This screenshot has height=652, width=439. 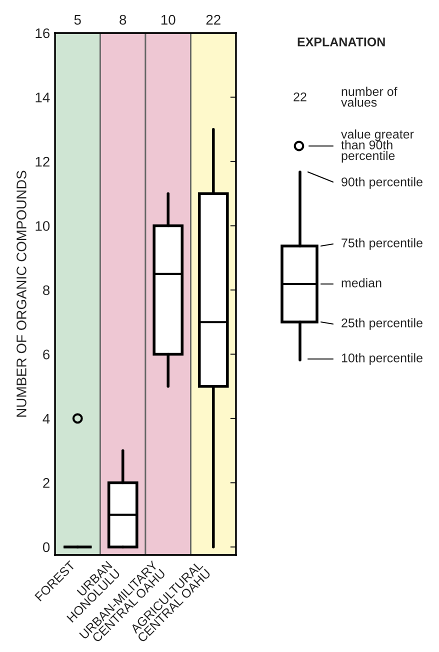 What do you see at coordinates (382, 359) in the screenshot?
I see `text: 10th percentile` at bounding box center [382, 359].